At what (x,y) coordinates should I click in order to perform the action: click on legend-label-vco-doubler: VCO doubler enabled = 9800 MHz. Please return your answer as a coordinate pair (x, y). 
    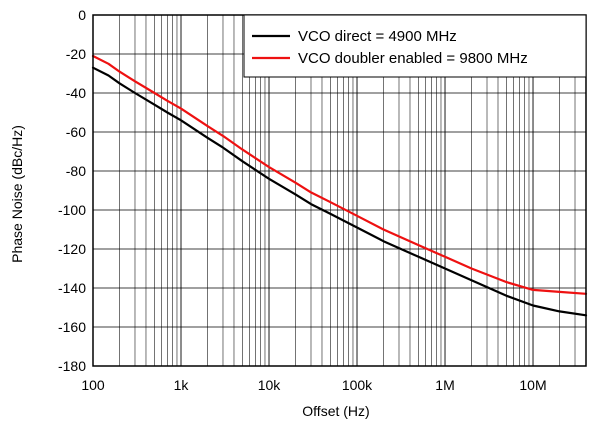
    Looking at the image, I should click on (413, 58).